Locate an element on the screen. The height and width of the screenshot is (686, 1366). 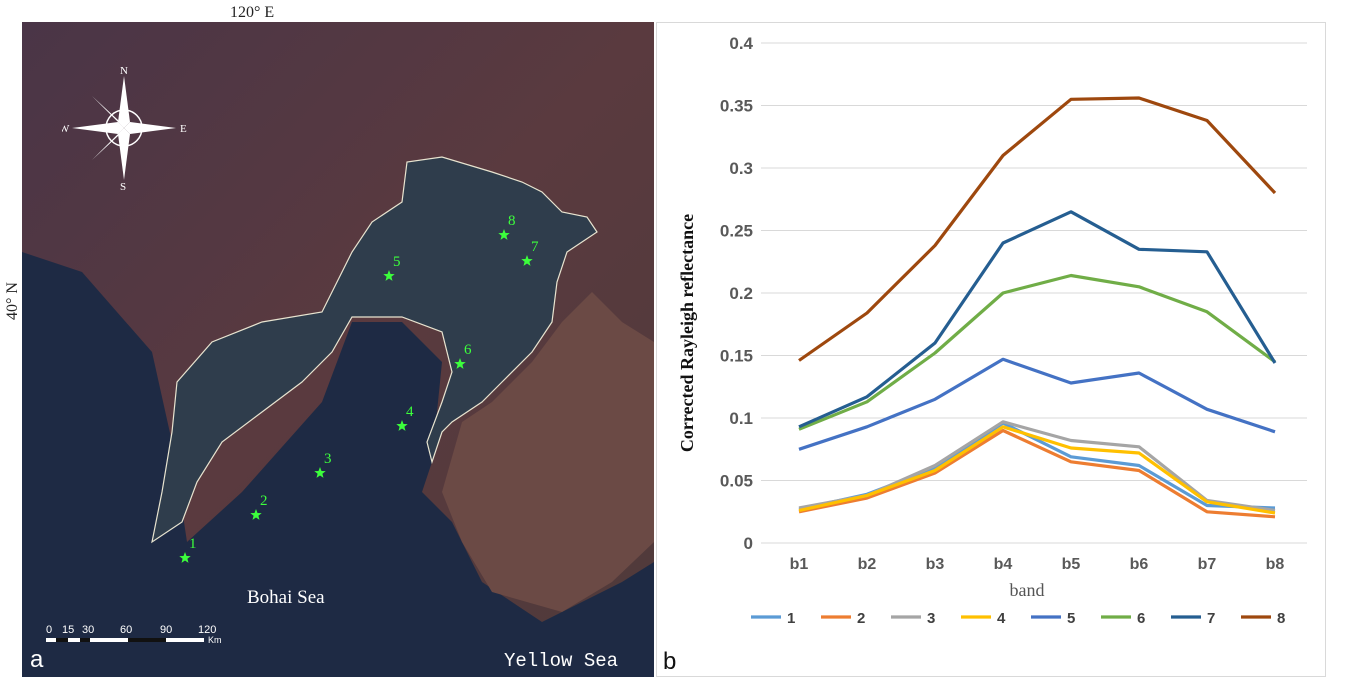
scale-tick: 120 is located at coordinates (207, 630).